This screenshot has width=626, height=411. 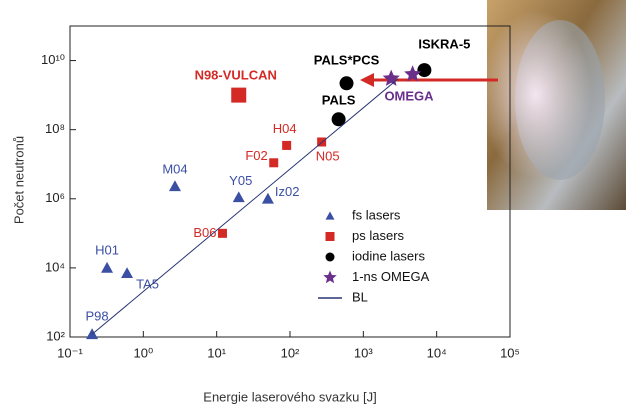 I want to click on x-tick-label: 10⁻¹, so click(x=70, y=352).